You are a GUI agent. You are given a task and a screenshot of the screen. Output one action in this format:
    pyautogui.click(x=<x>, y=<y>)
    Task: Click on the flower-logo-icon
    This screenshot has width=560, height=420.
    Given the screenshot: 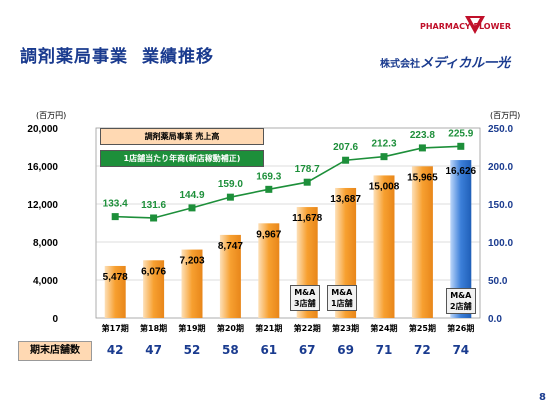 What is the action you would take?
    pyautogui.click(x=475, y=25)
    